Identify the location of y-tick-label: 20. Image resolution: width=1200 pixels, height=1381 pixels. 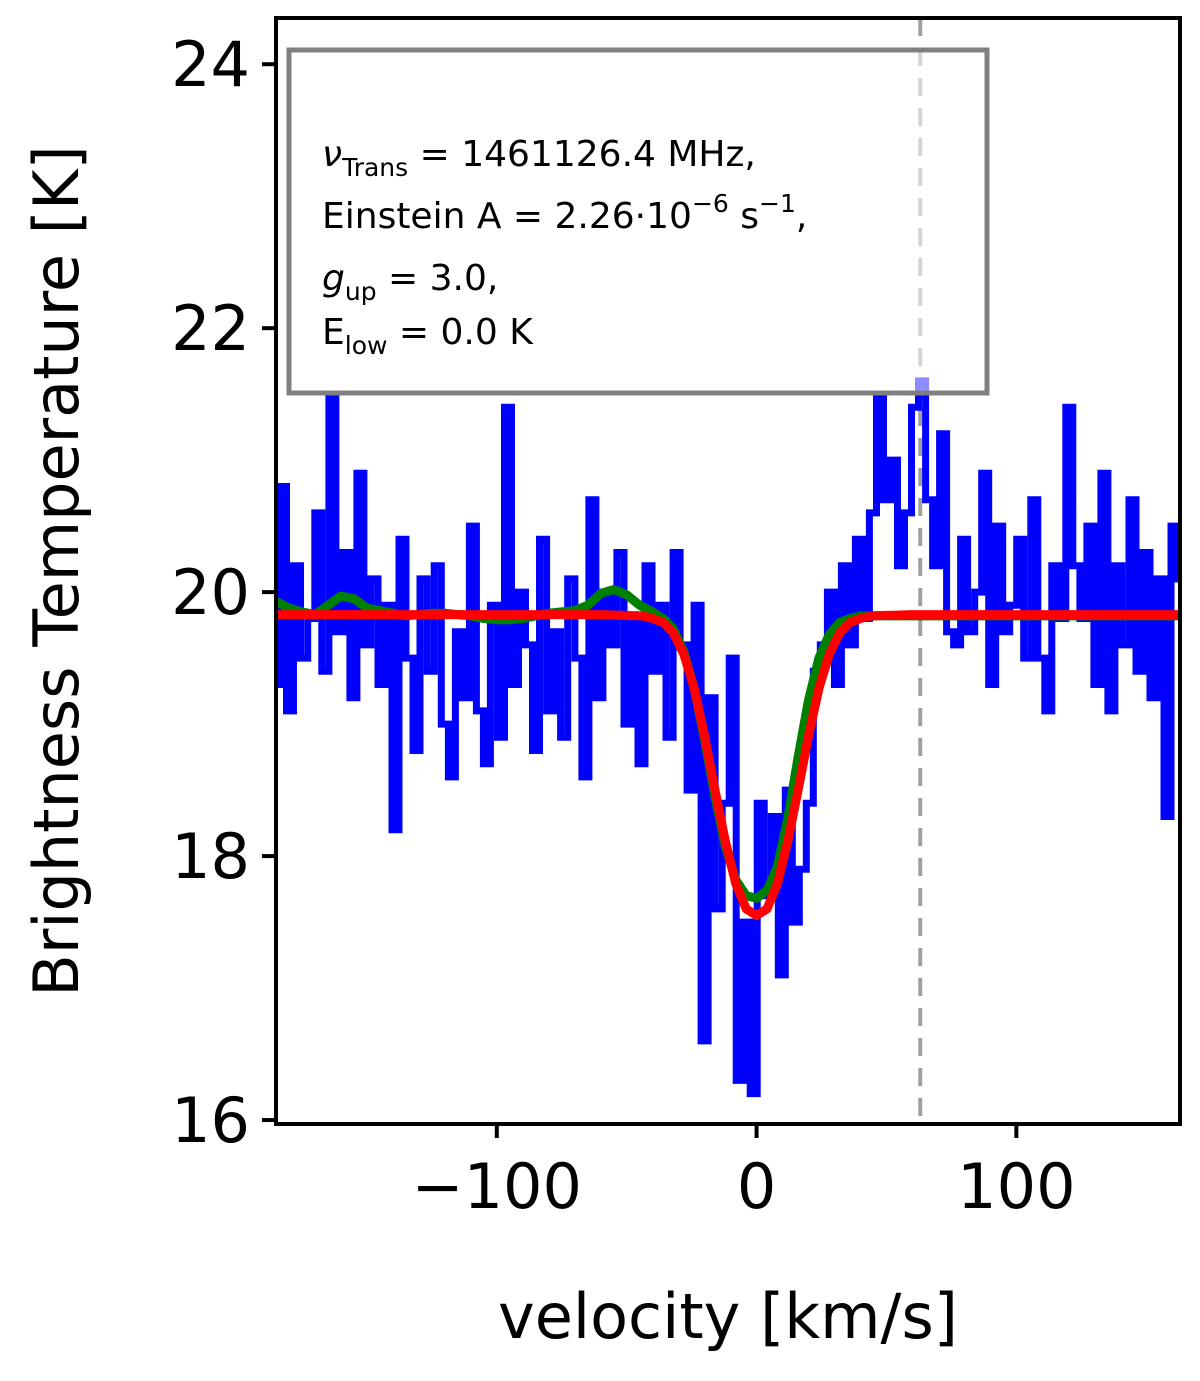
(210, 592).